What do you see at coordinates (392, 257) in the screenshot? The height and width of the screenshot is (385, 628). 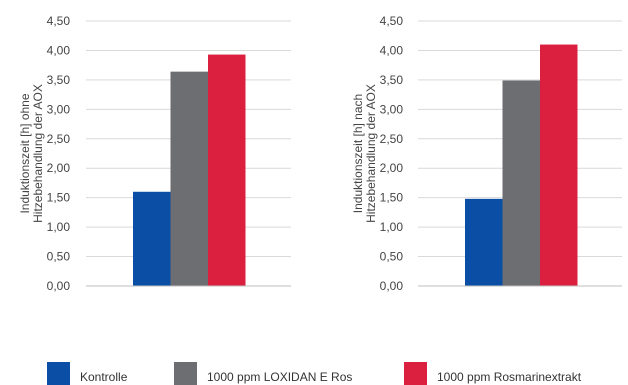 I see `chart2-tick-label: 0,50` at bounding box center [392, 257].